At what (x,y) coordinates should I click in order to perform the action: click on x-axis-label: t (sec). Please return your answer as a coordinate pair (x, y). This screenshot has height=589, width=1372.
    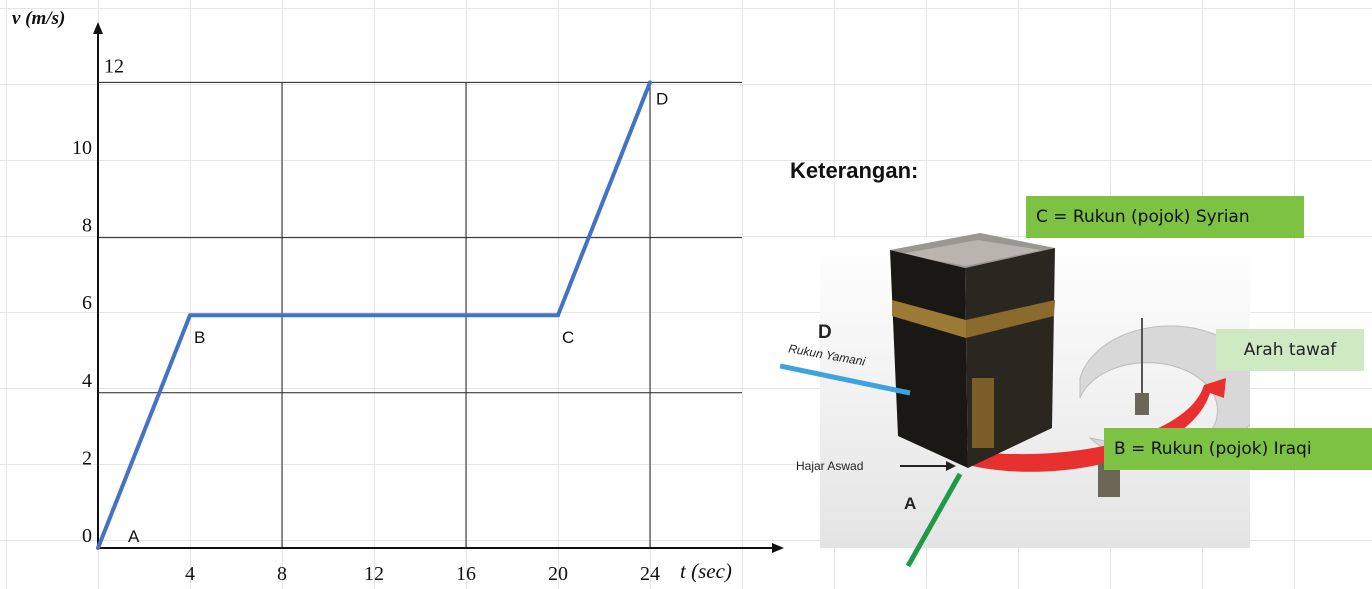
    Looking at the image, I should click on (706, 571).